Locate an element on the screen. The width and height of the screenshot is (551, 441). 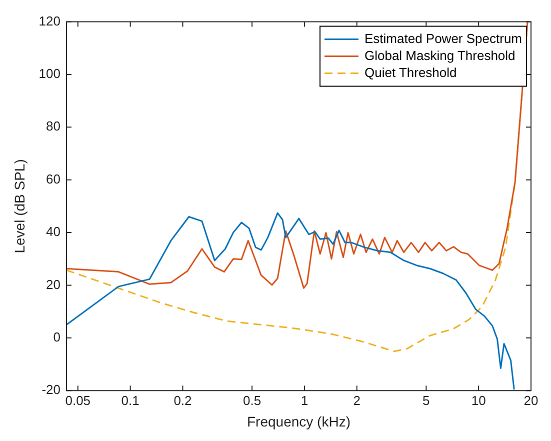
x-tick-label: 0.5 is located at coordinates (252, 400).